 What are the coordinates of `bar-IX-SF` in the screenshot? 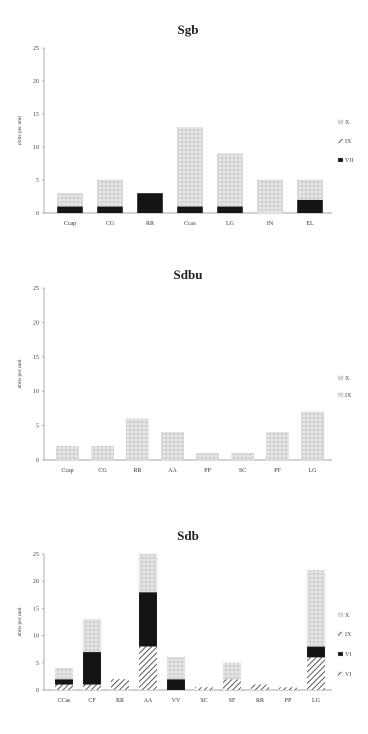 It's located at (232, 671).